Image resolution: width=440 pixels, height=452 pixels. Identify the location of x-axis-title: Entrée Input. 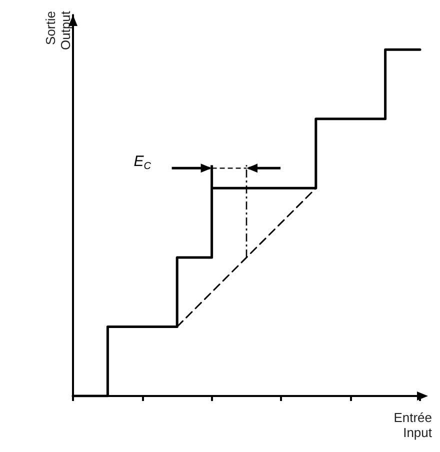
(413, 425).